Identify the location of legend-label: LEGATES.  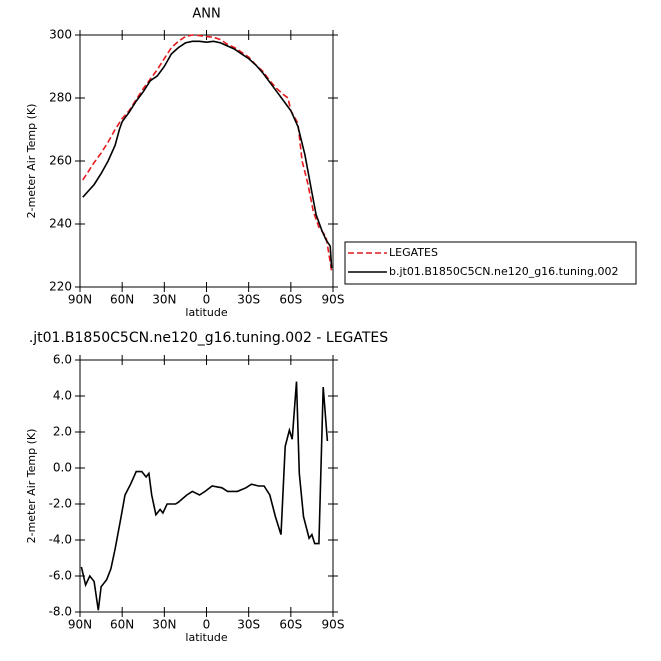
(413, 252).